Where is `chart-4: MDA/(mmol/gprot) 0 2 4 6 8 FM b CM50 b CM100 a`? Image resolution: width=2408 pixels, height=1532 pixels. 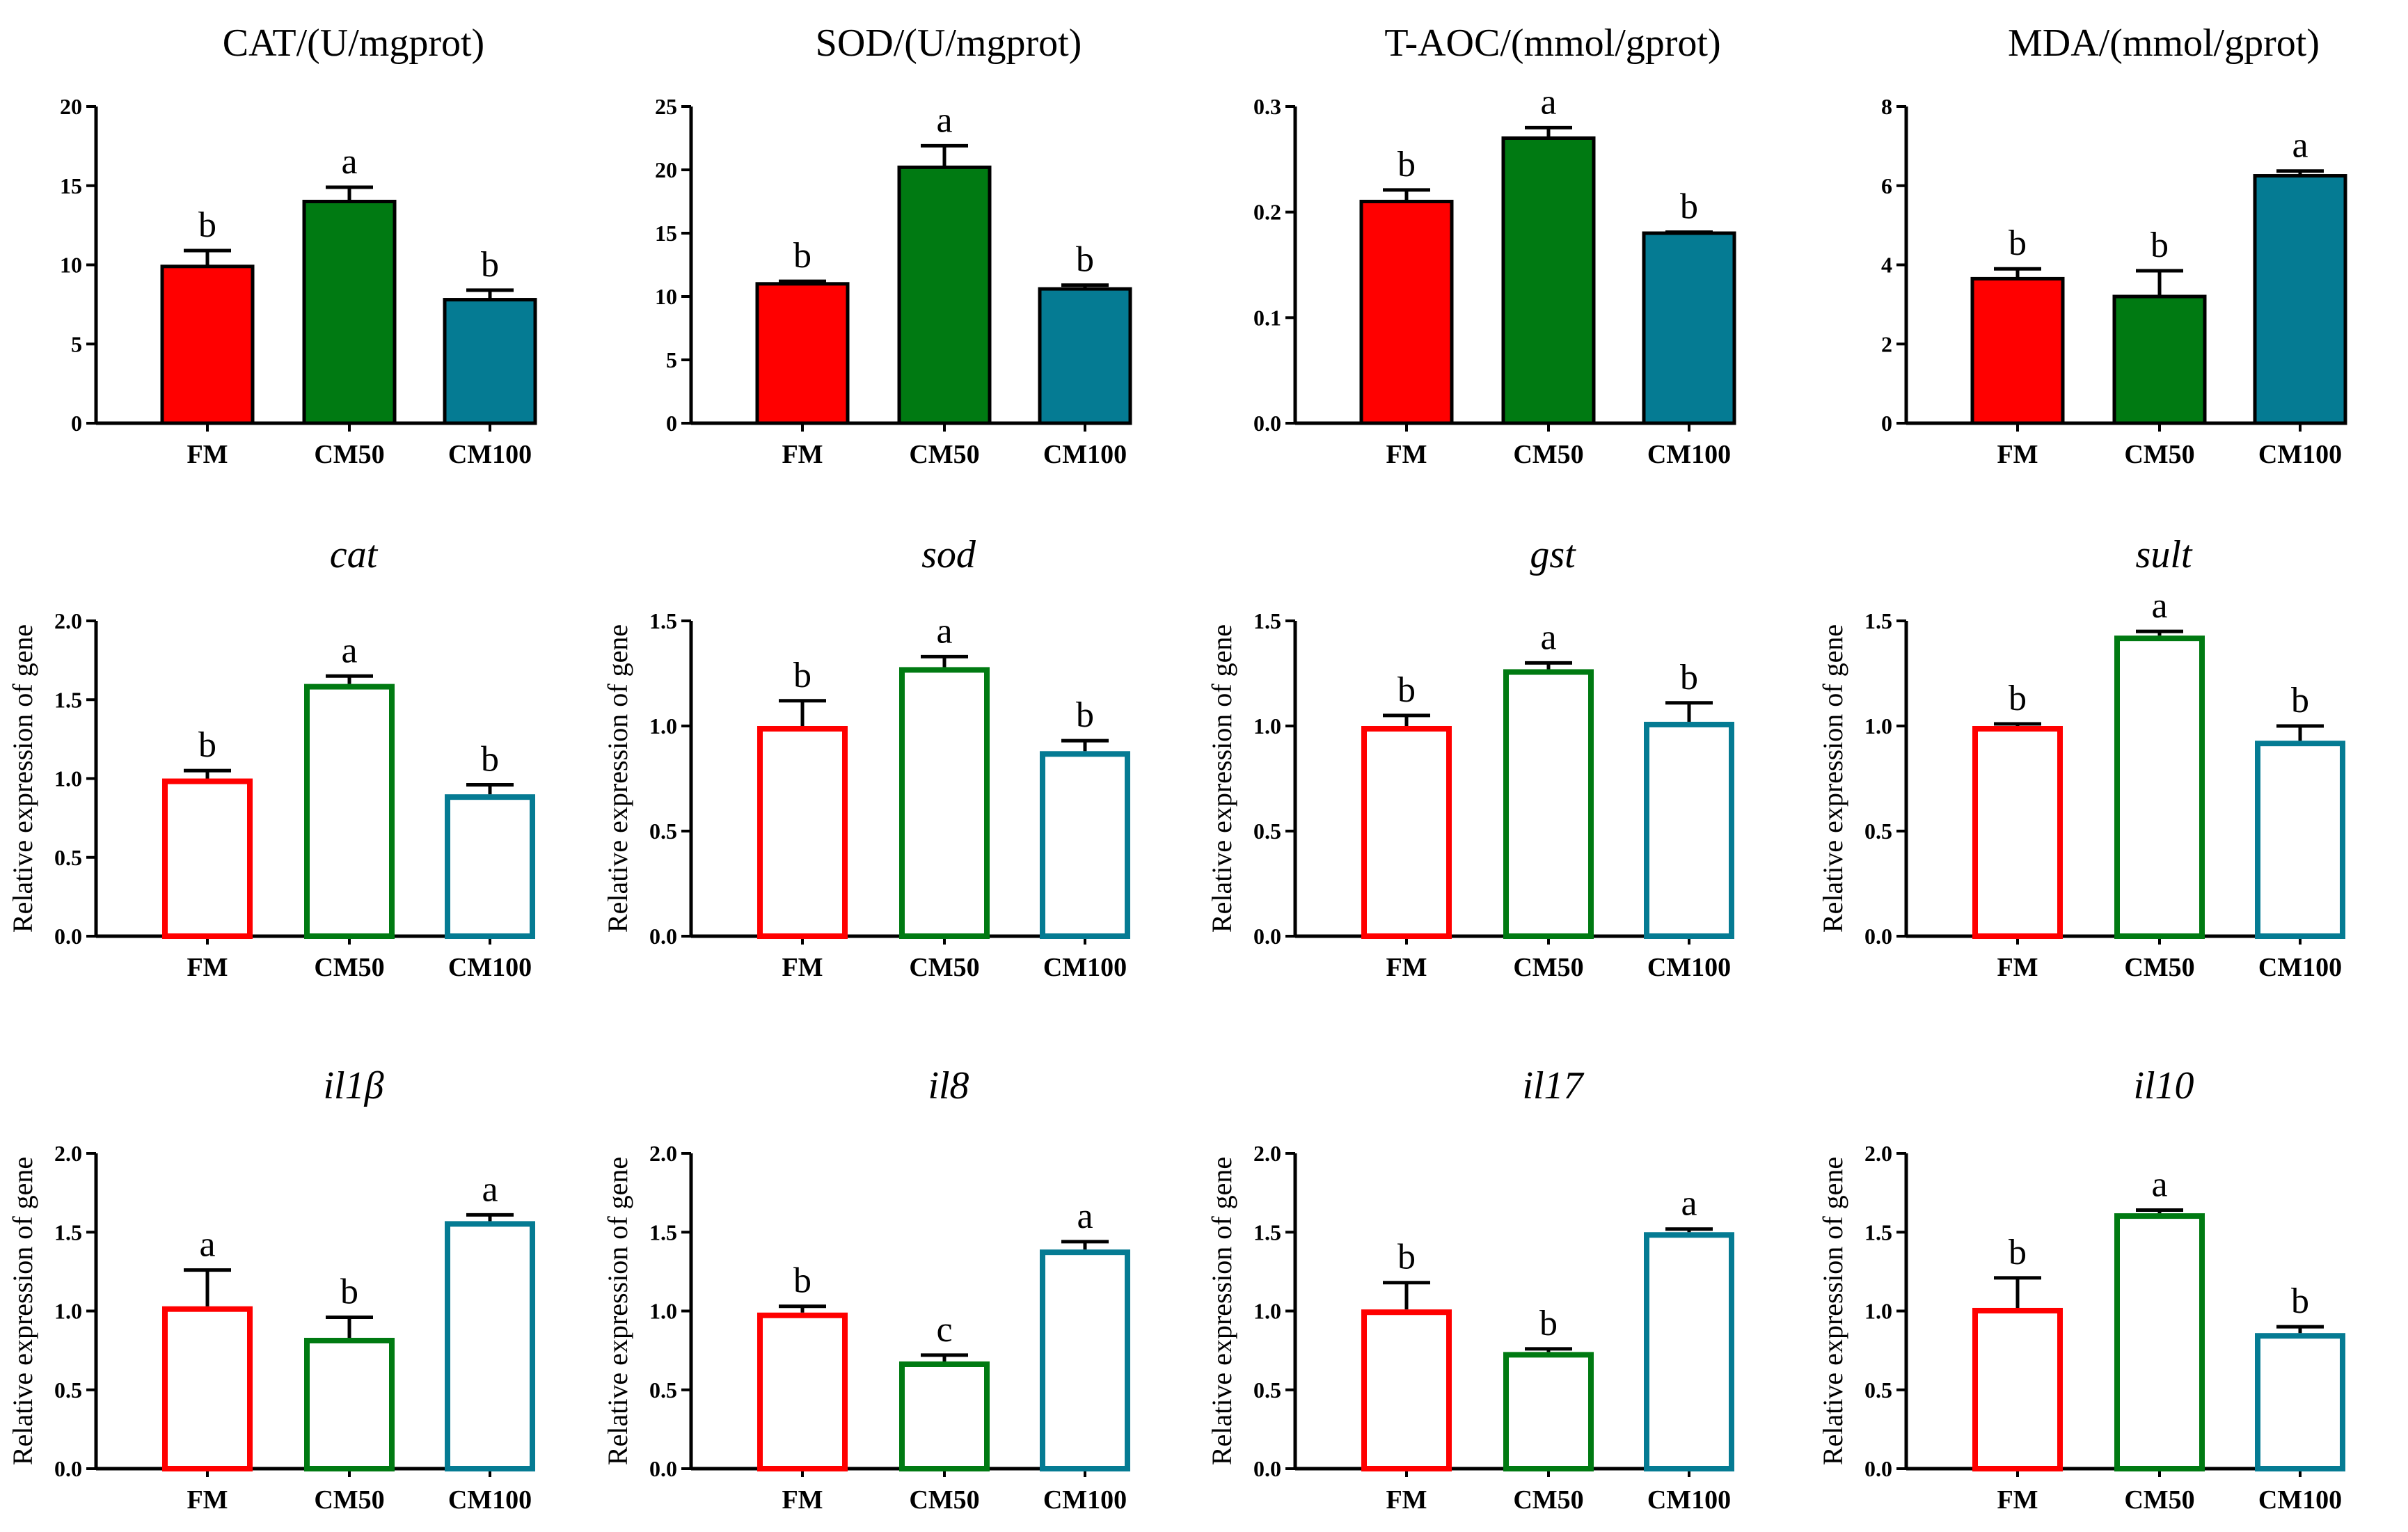
chart-4: MDA/(mmol/gprot) 0 2 4 6 8 FM b CM50 b CM100 a is located at coordinates (2114, 246).